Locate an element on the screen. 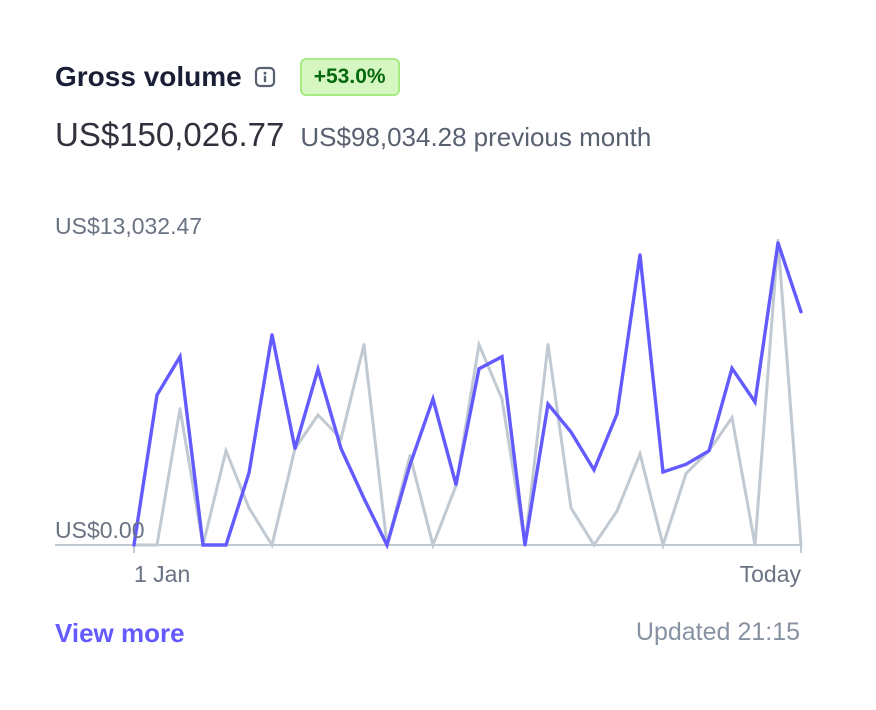 This screenshot has height=710, width=876. amount-summary: US$150,026.77 US$98,034.28 previous month is located at coordinates (353, 135).